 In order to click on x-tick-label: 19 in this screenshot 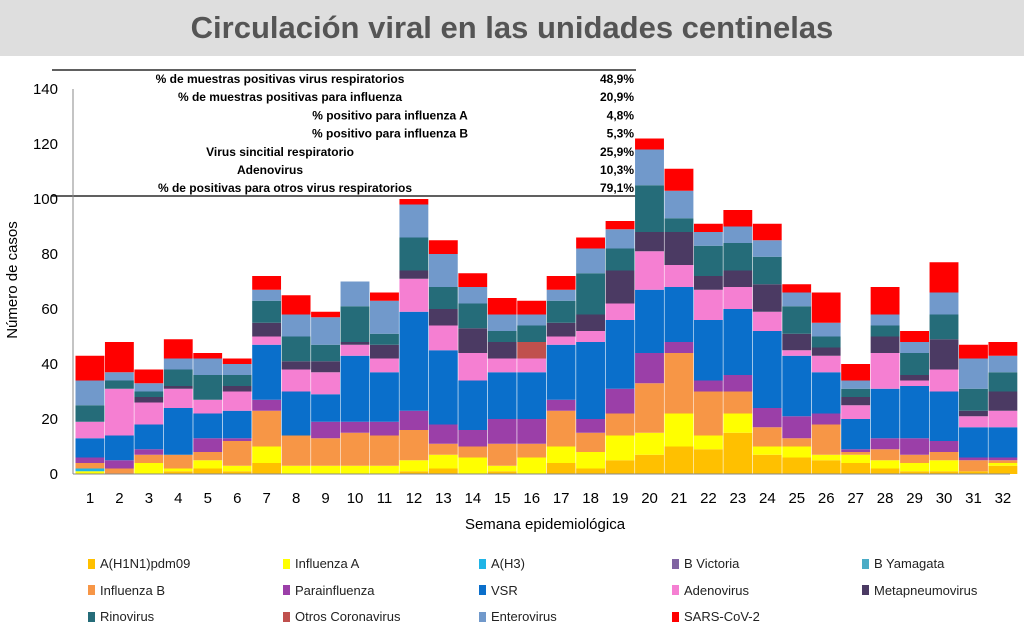, I will do `click(620, 498)`.